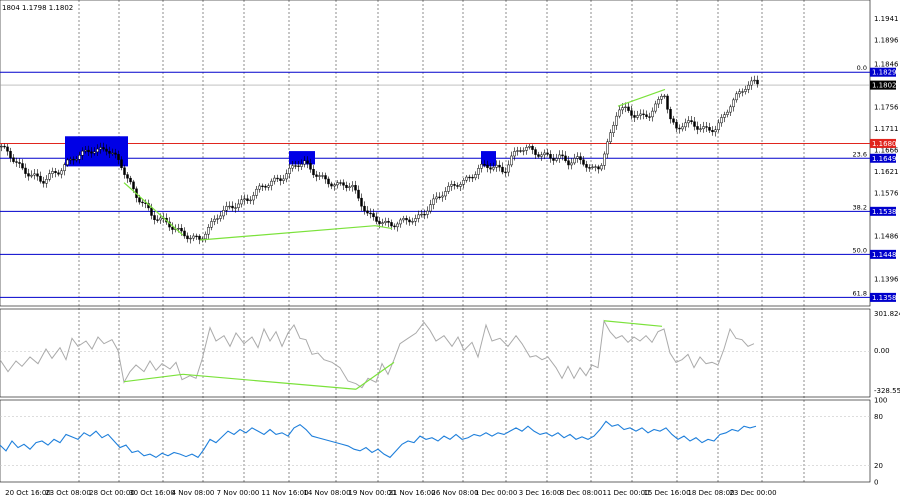 The width and height of the screenshot is (900, 500). What do you see at coordinates (860, 207) in the screenshot?
I see `fib-ratio-label: 38.2` at bounding box center [860, 207].